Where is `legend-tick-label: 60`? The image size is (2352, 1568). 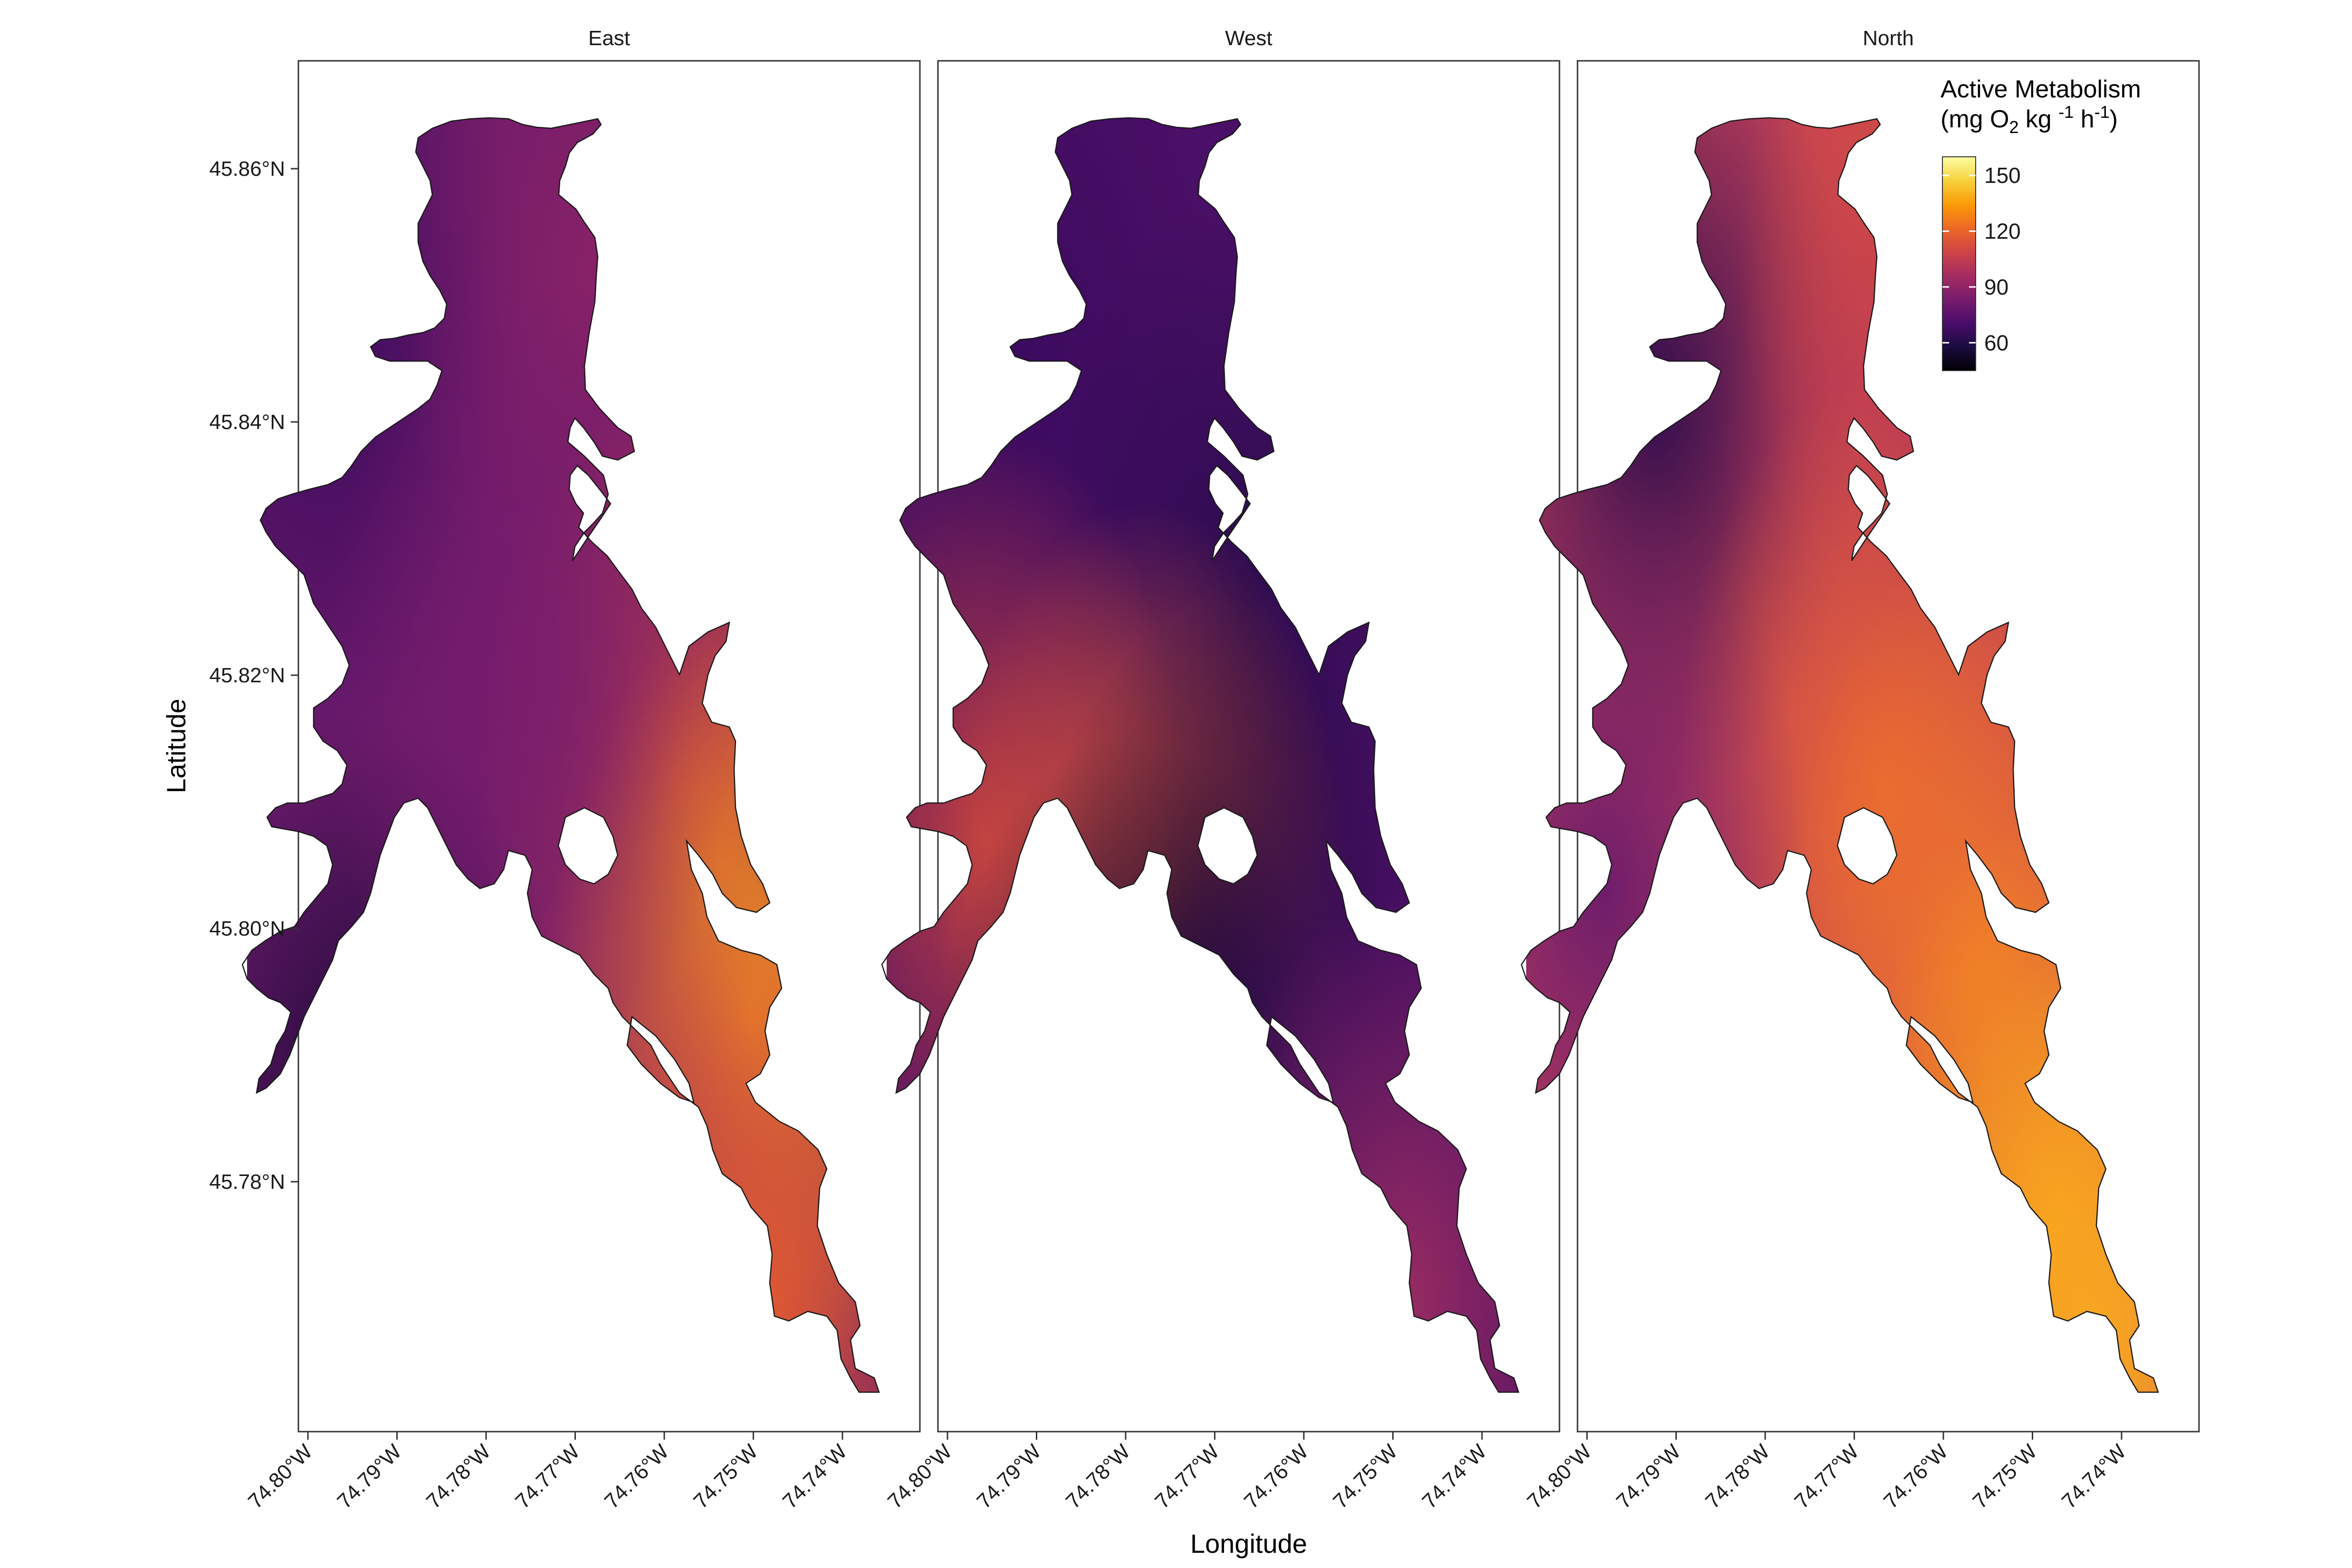 legend-tick-label: 60 is located at coordinates (1996, 343).